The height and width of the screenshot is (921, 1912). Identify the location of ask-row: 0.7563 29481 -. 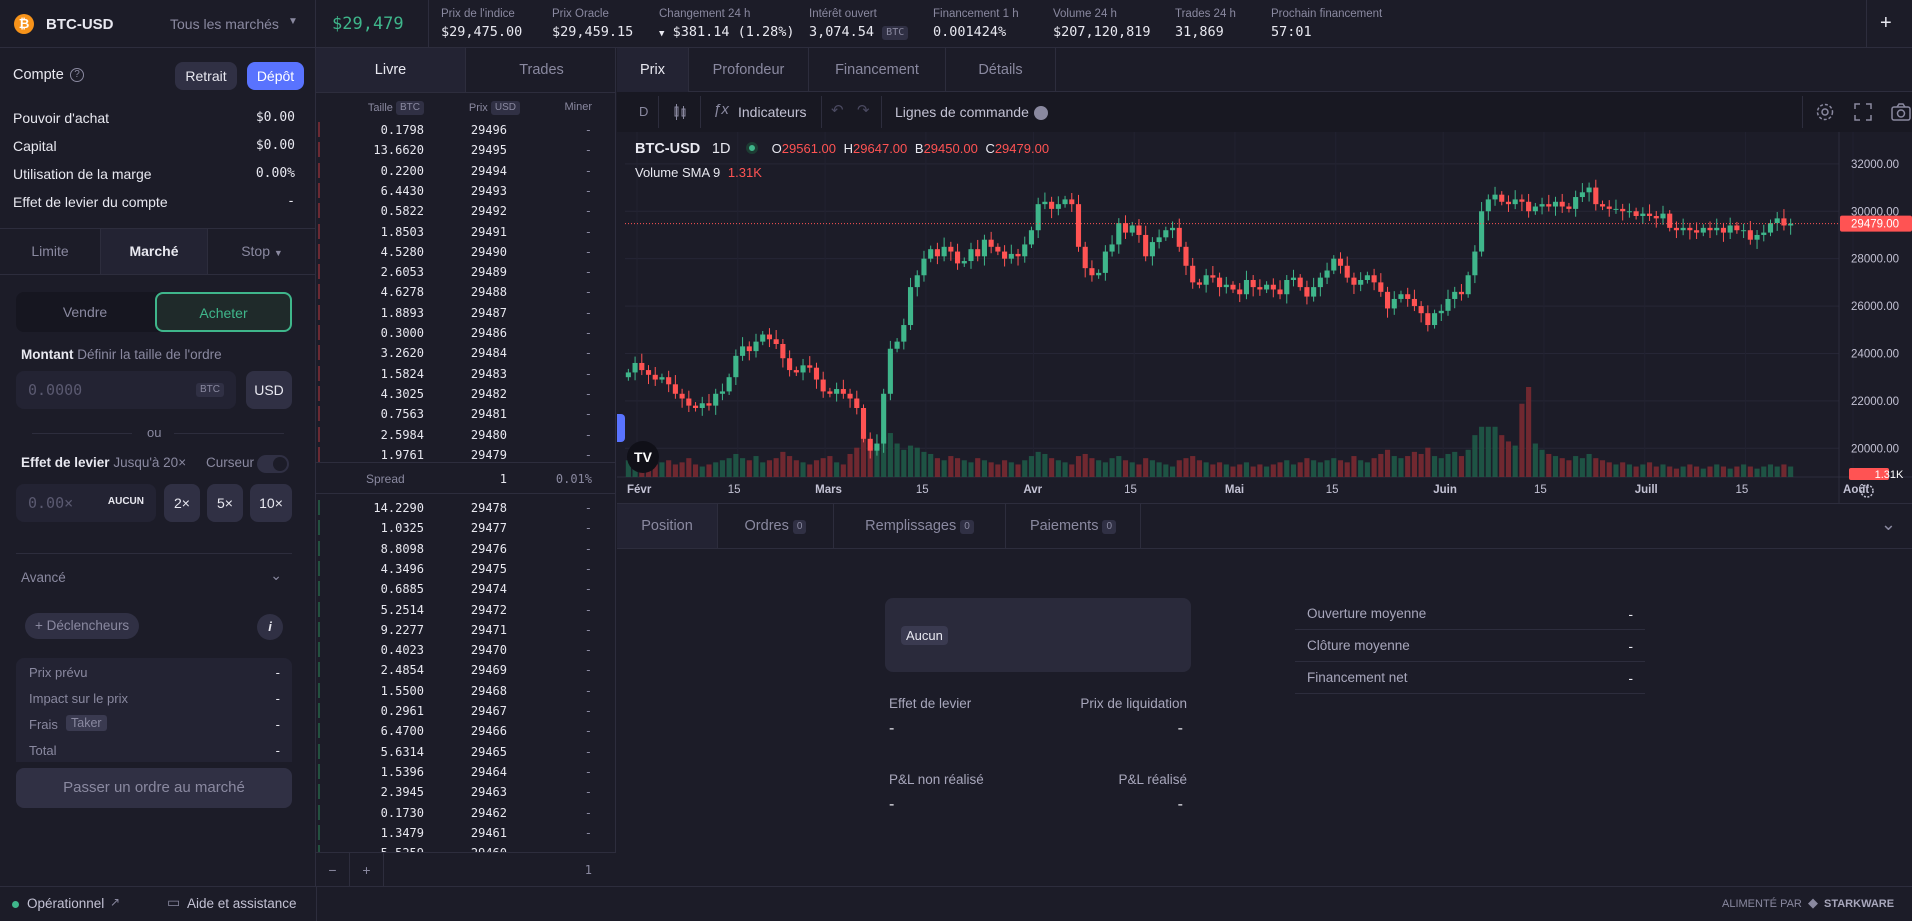
(466, 414).